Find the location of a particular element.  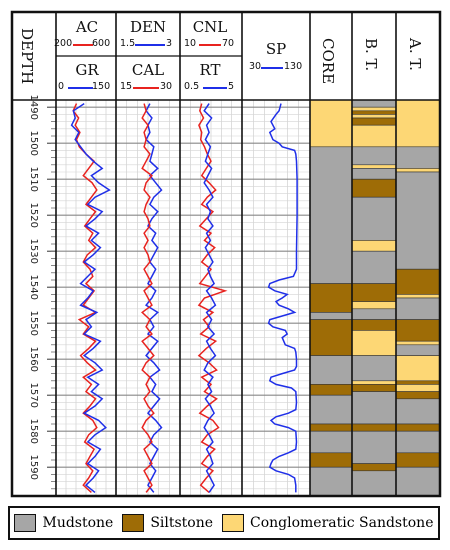

rt-scale-right: 5 is located at coordinates (231, 86).